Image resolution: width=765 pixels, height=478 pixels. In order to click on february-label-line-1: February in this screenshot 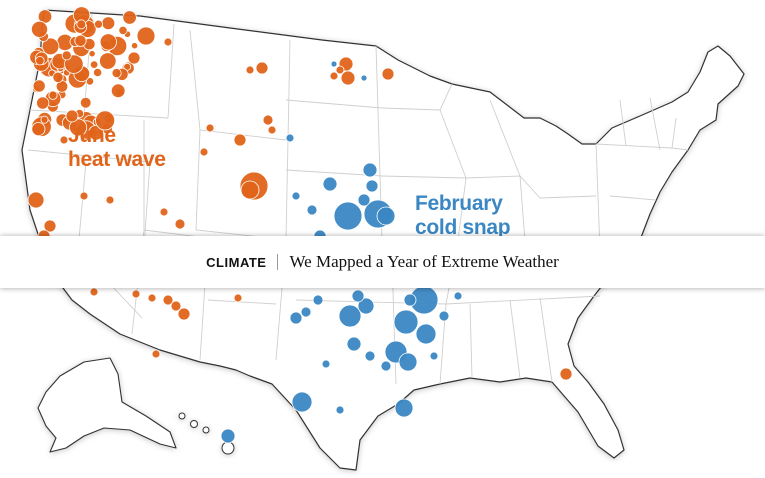, I will do `click(459, 203)`.